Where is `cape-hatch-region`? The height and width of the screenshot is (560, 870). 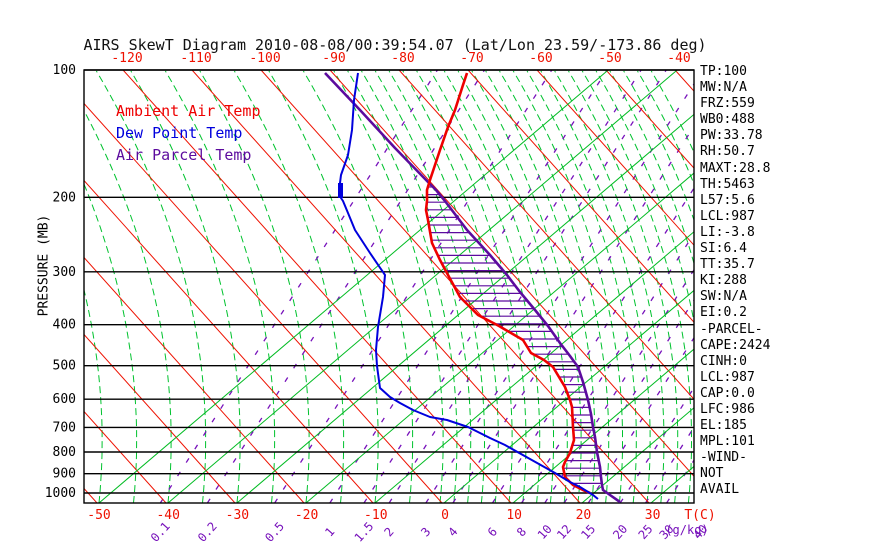 cape-hatch-region is located at coordinates (514, 335).